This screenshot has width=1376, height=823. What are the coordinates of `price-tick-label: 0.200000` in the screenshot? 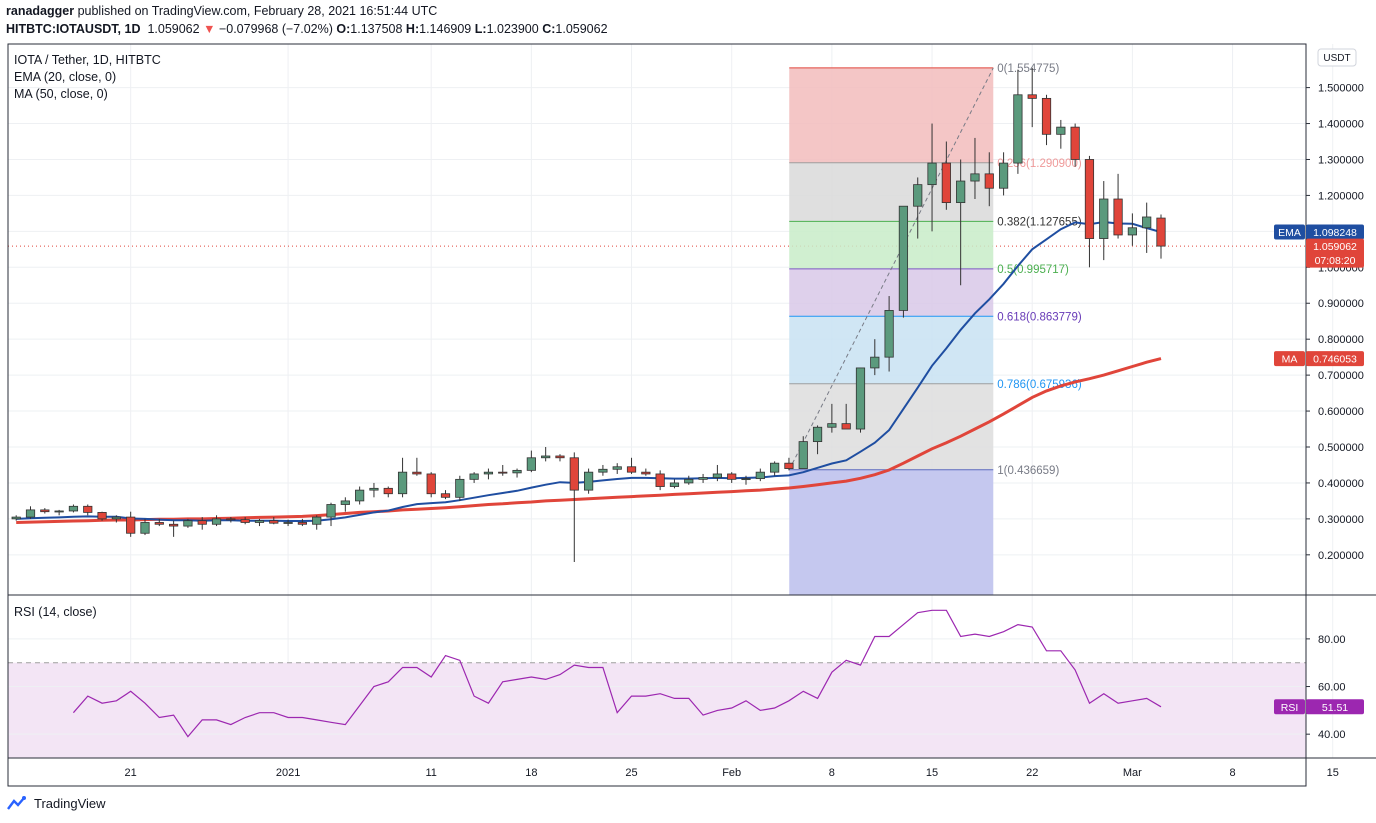 It's located at (1341, 556).